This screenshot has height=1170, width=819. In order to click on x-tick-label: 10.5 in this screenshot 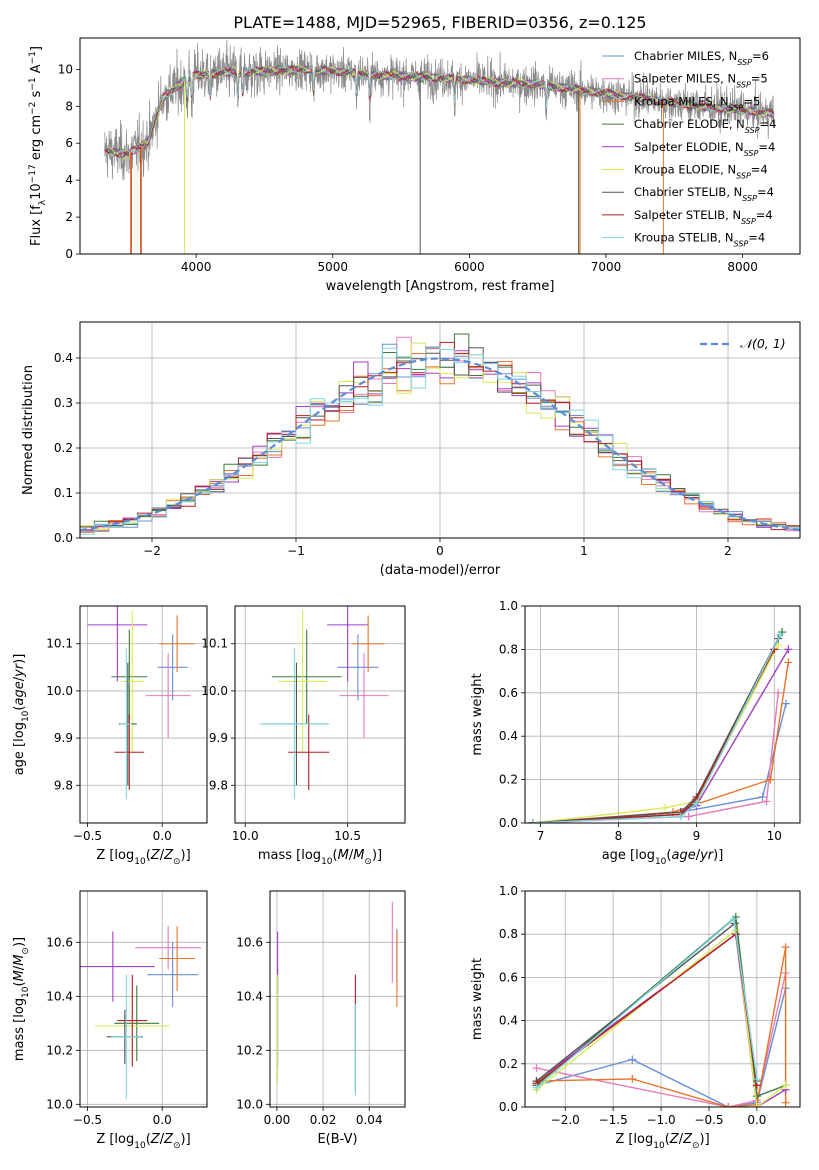, I will do `click(347, 836)`.